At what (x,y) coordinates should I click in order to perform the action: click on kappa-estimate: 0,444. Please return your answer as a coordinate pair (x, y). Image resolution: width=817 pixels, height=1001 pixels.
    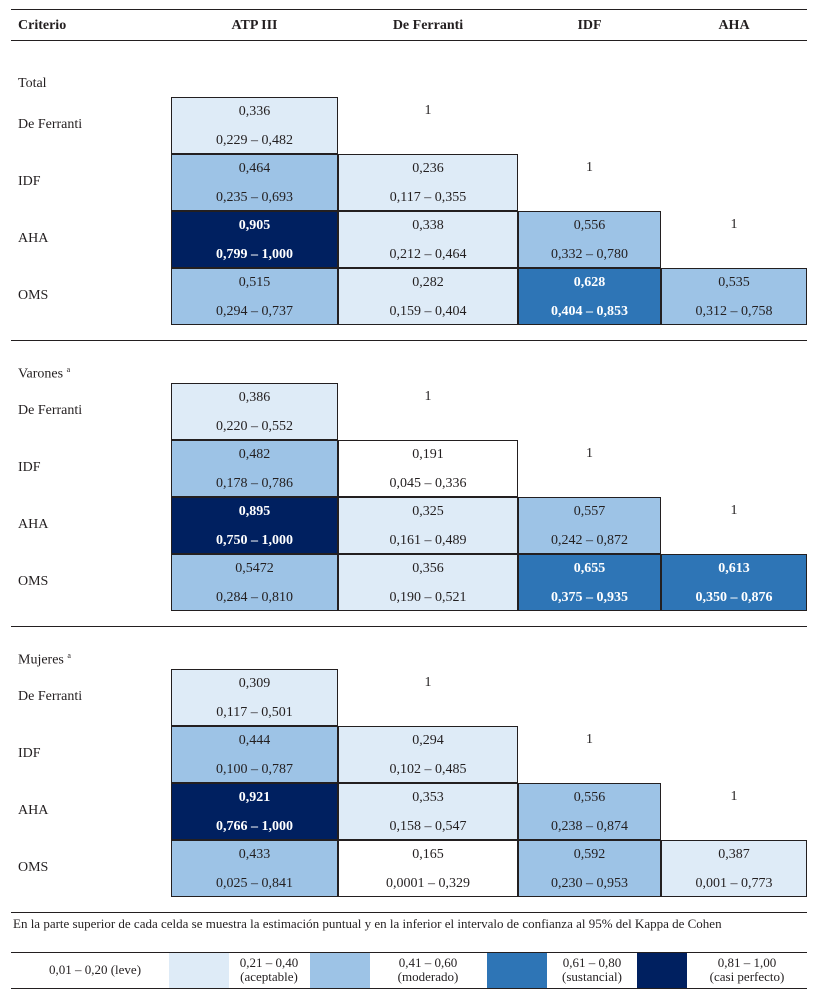
    Looking at the image, I should click on (254, 740).